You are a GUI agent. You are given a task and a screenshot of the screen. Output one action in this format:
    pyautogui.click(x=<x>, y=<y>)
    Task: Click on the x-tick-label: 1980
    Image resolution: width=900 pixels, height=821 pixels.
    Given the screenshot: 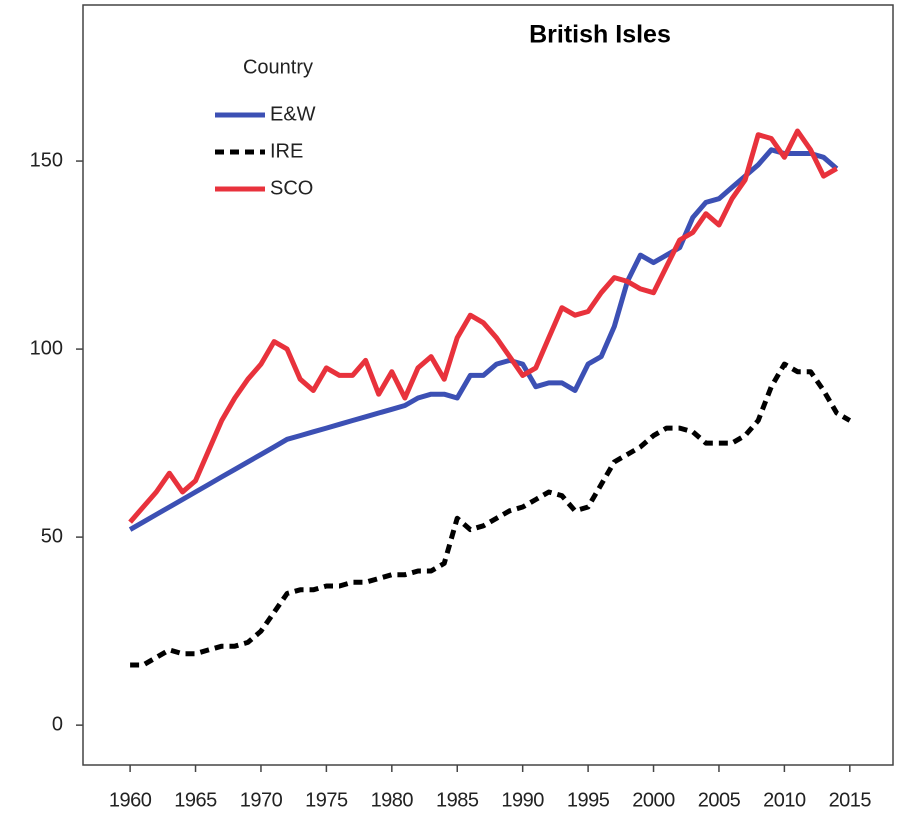 What is the action you would take?
    pyautogui.click(x=392, y=800)
    